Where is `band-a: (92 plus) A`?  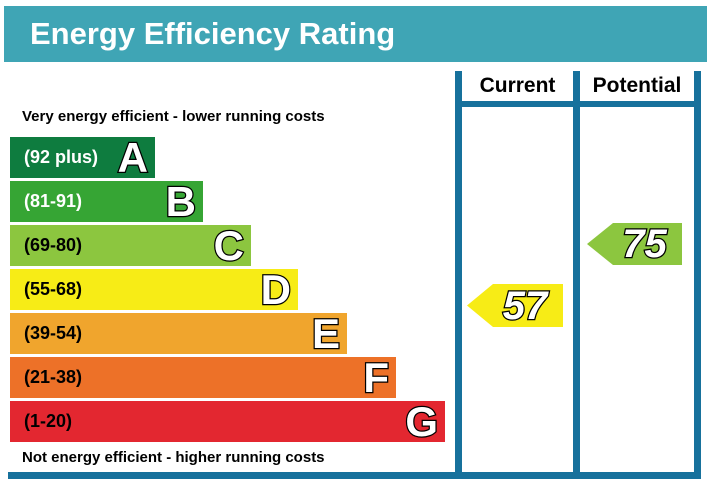
band-a: (92 plus) A is located at coordinates (82, 157).